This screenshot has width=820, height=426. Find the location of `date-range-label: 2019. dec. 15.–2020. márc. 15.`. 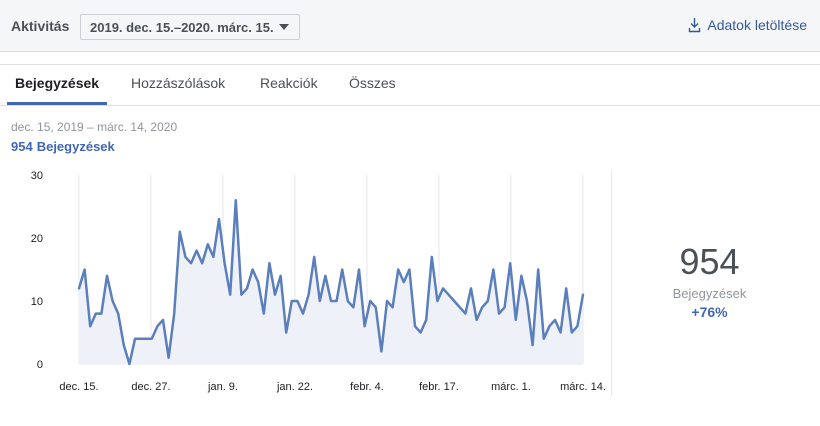

date-range-label: 2019. dec. 15.–2020. márc. 15. is located at coordinates (182, 27).